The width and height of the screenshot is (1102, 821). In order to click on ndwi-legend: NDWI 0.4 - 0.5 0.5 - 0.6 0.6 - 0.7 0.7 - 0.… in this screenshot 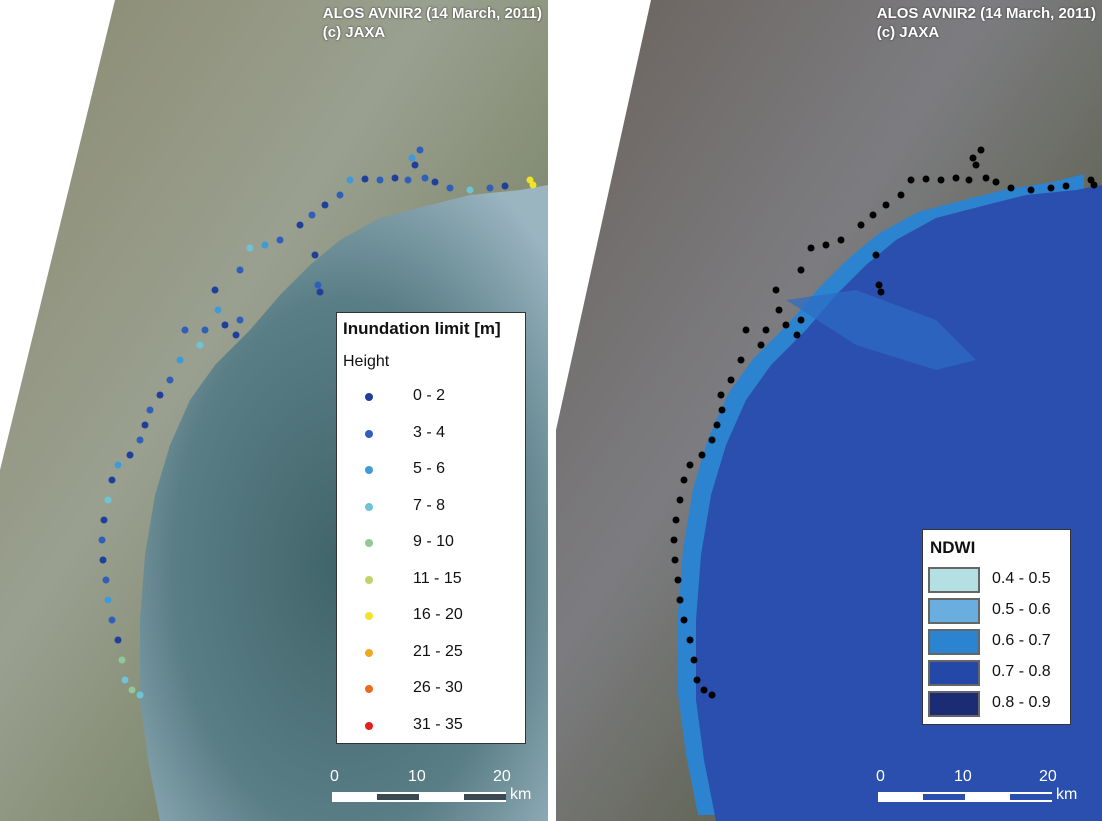, I will do `click(996, 627)`.